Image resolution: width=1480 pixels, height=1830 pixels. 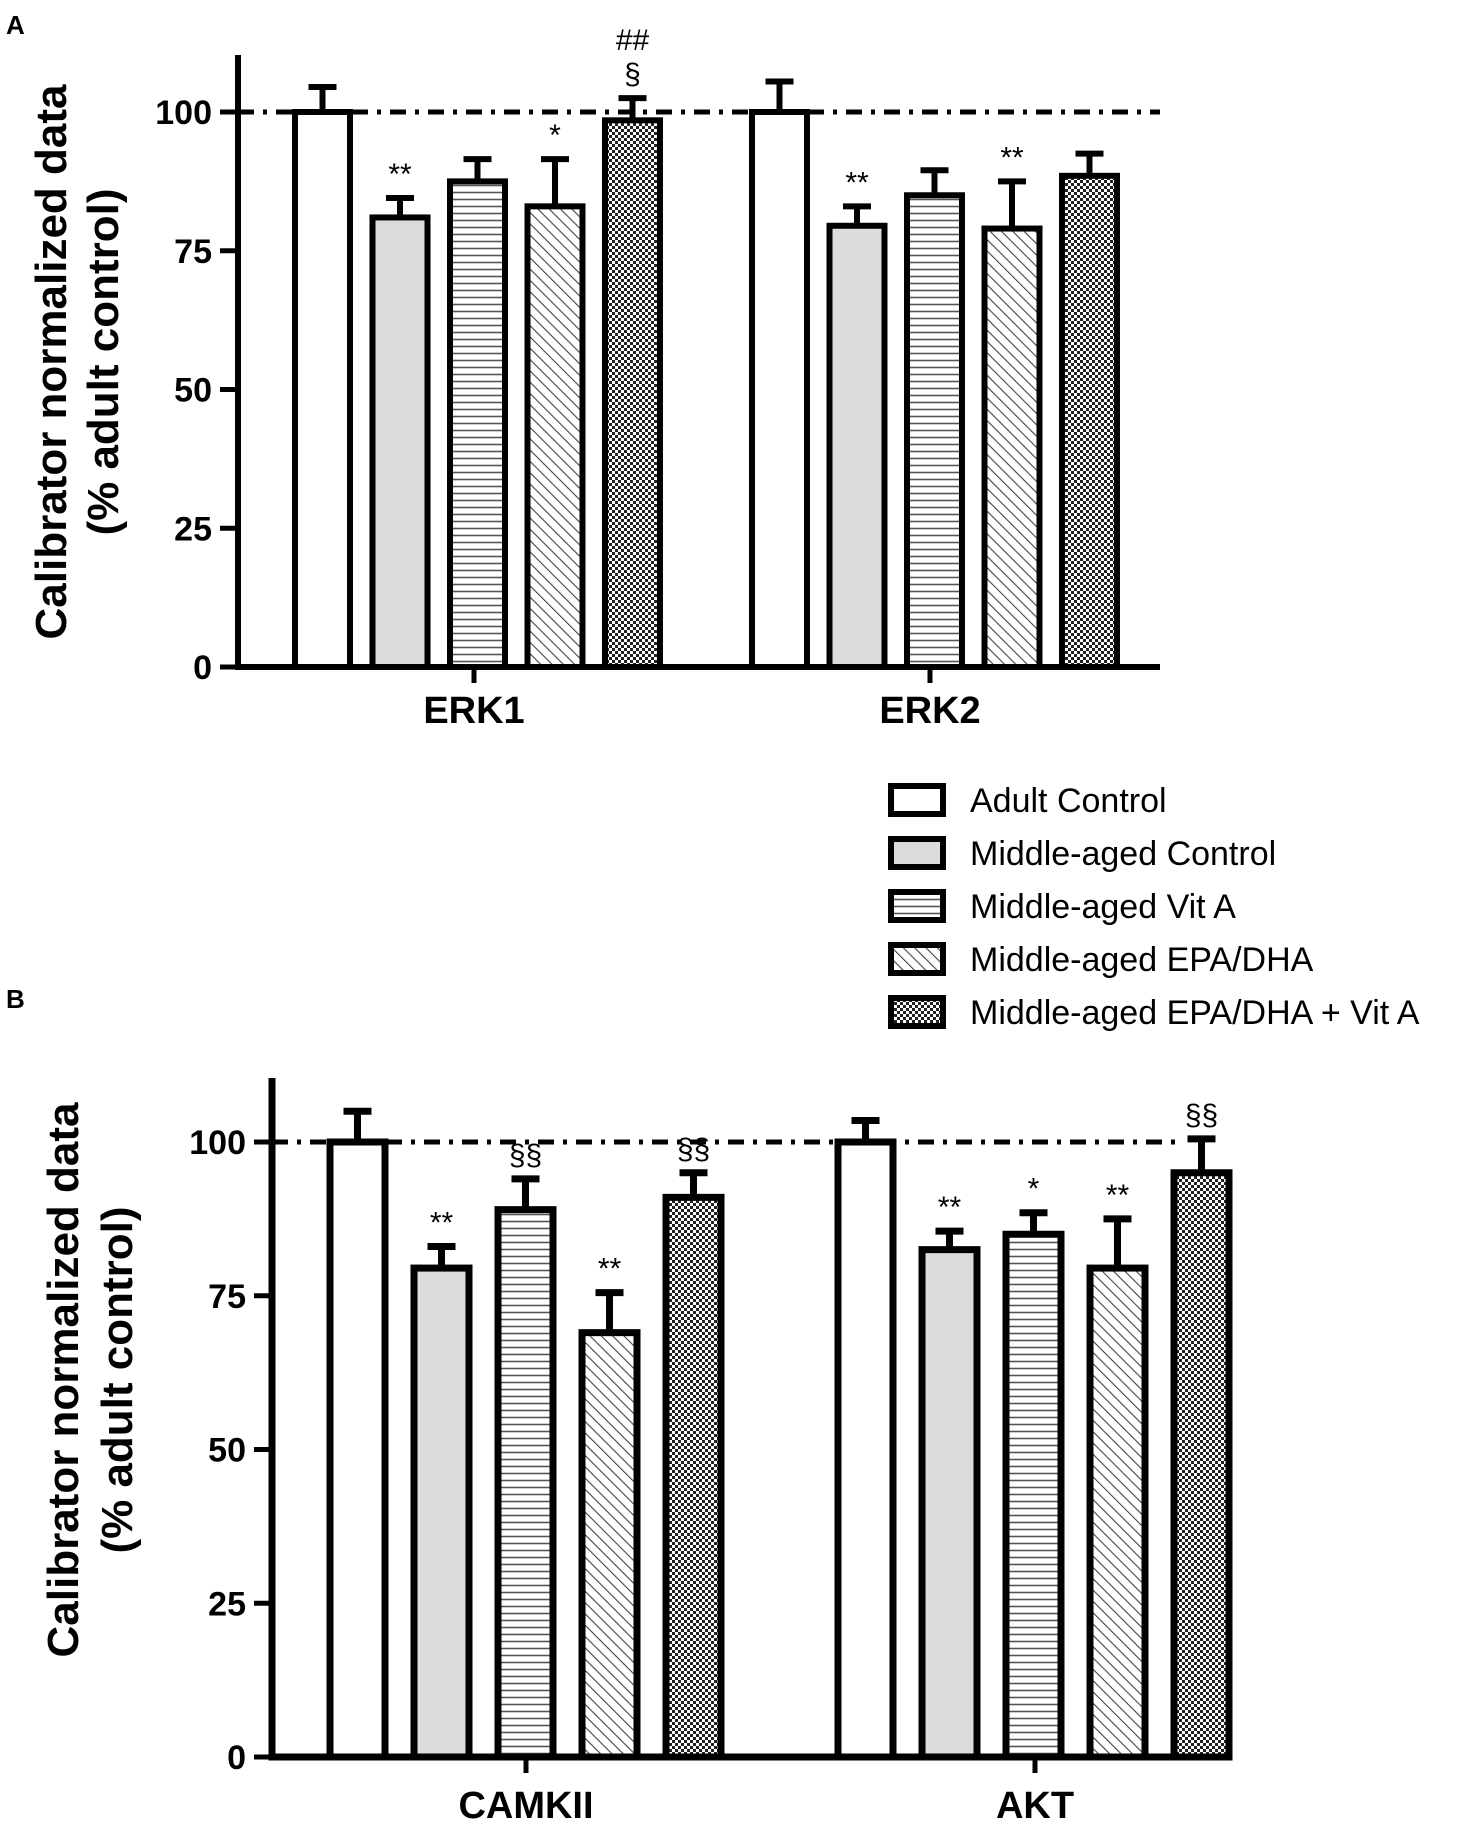 I want to click on panel-a-ylabel-line1: Calibrator normalized data, so click(x=51, y=362).